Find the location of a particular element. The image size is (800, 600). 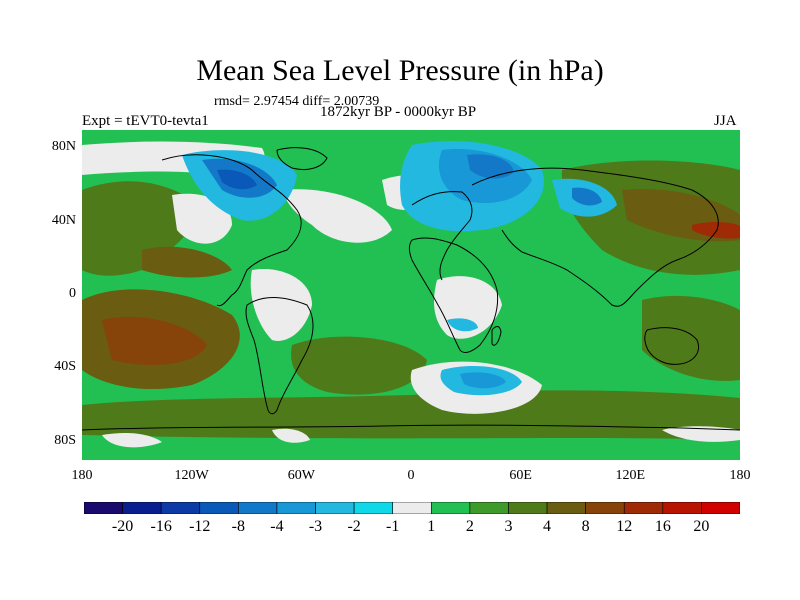

colorbar-label: -12 is located at coordinates (200, 526).